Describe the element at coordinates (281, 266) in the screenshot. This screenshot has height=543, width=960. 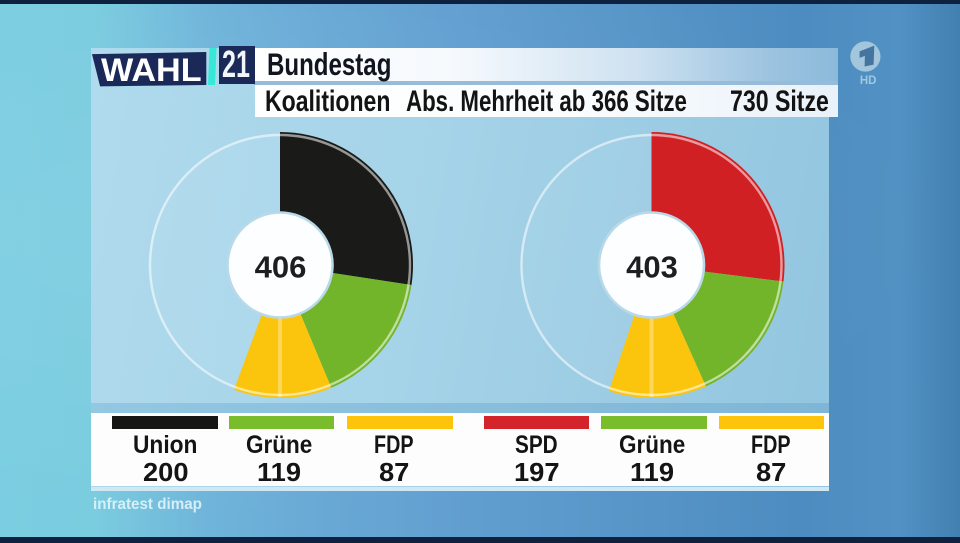
I see `svg-text: 406` at that location.